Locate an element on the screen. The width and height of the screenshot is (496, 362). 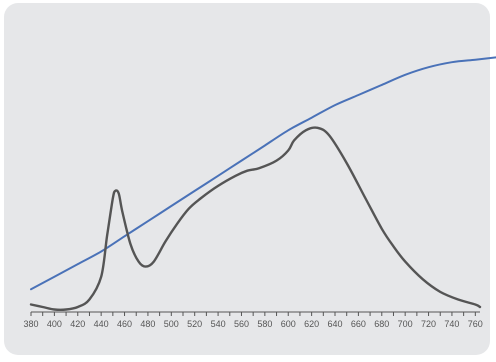
x-tick-label-680: 680 is located at coordinates (381, 324).